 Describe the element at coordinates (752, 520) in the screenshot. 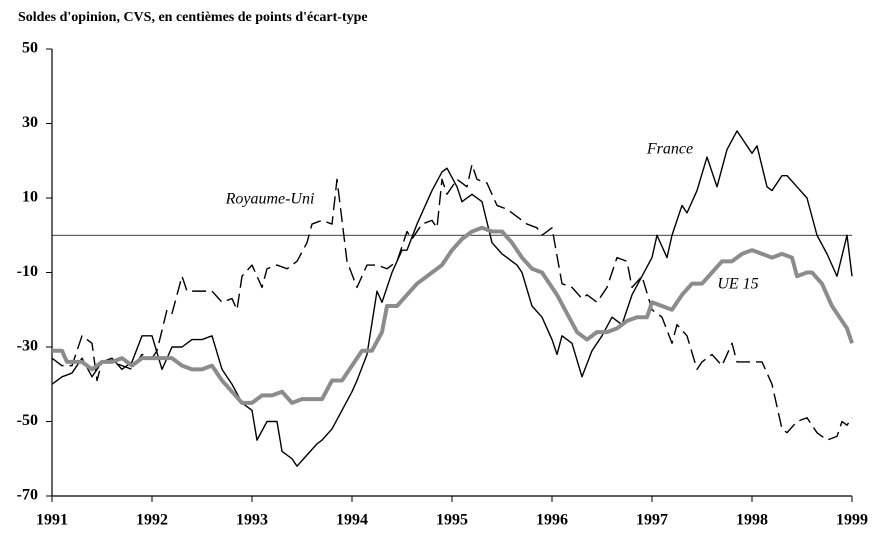

I see `x-tick-label: 1998` at that location.